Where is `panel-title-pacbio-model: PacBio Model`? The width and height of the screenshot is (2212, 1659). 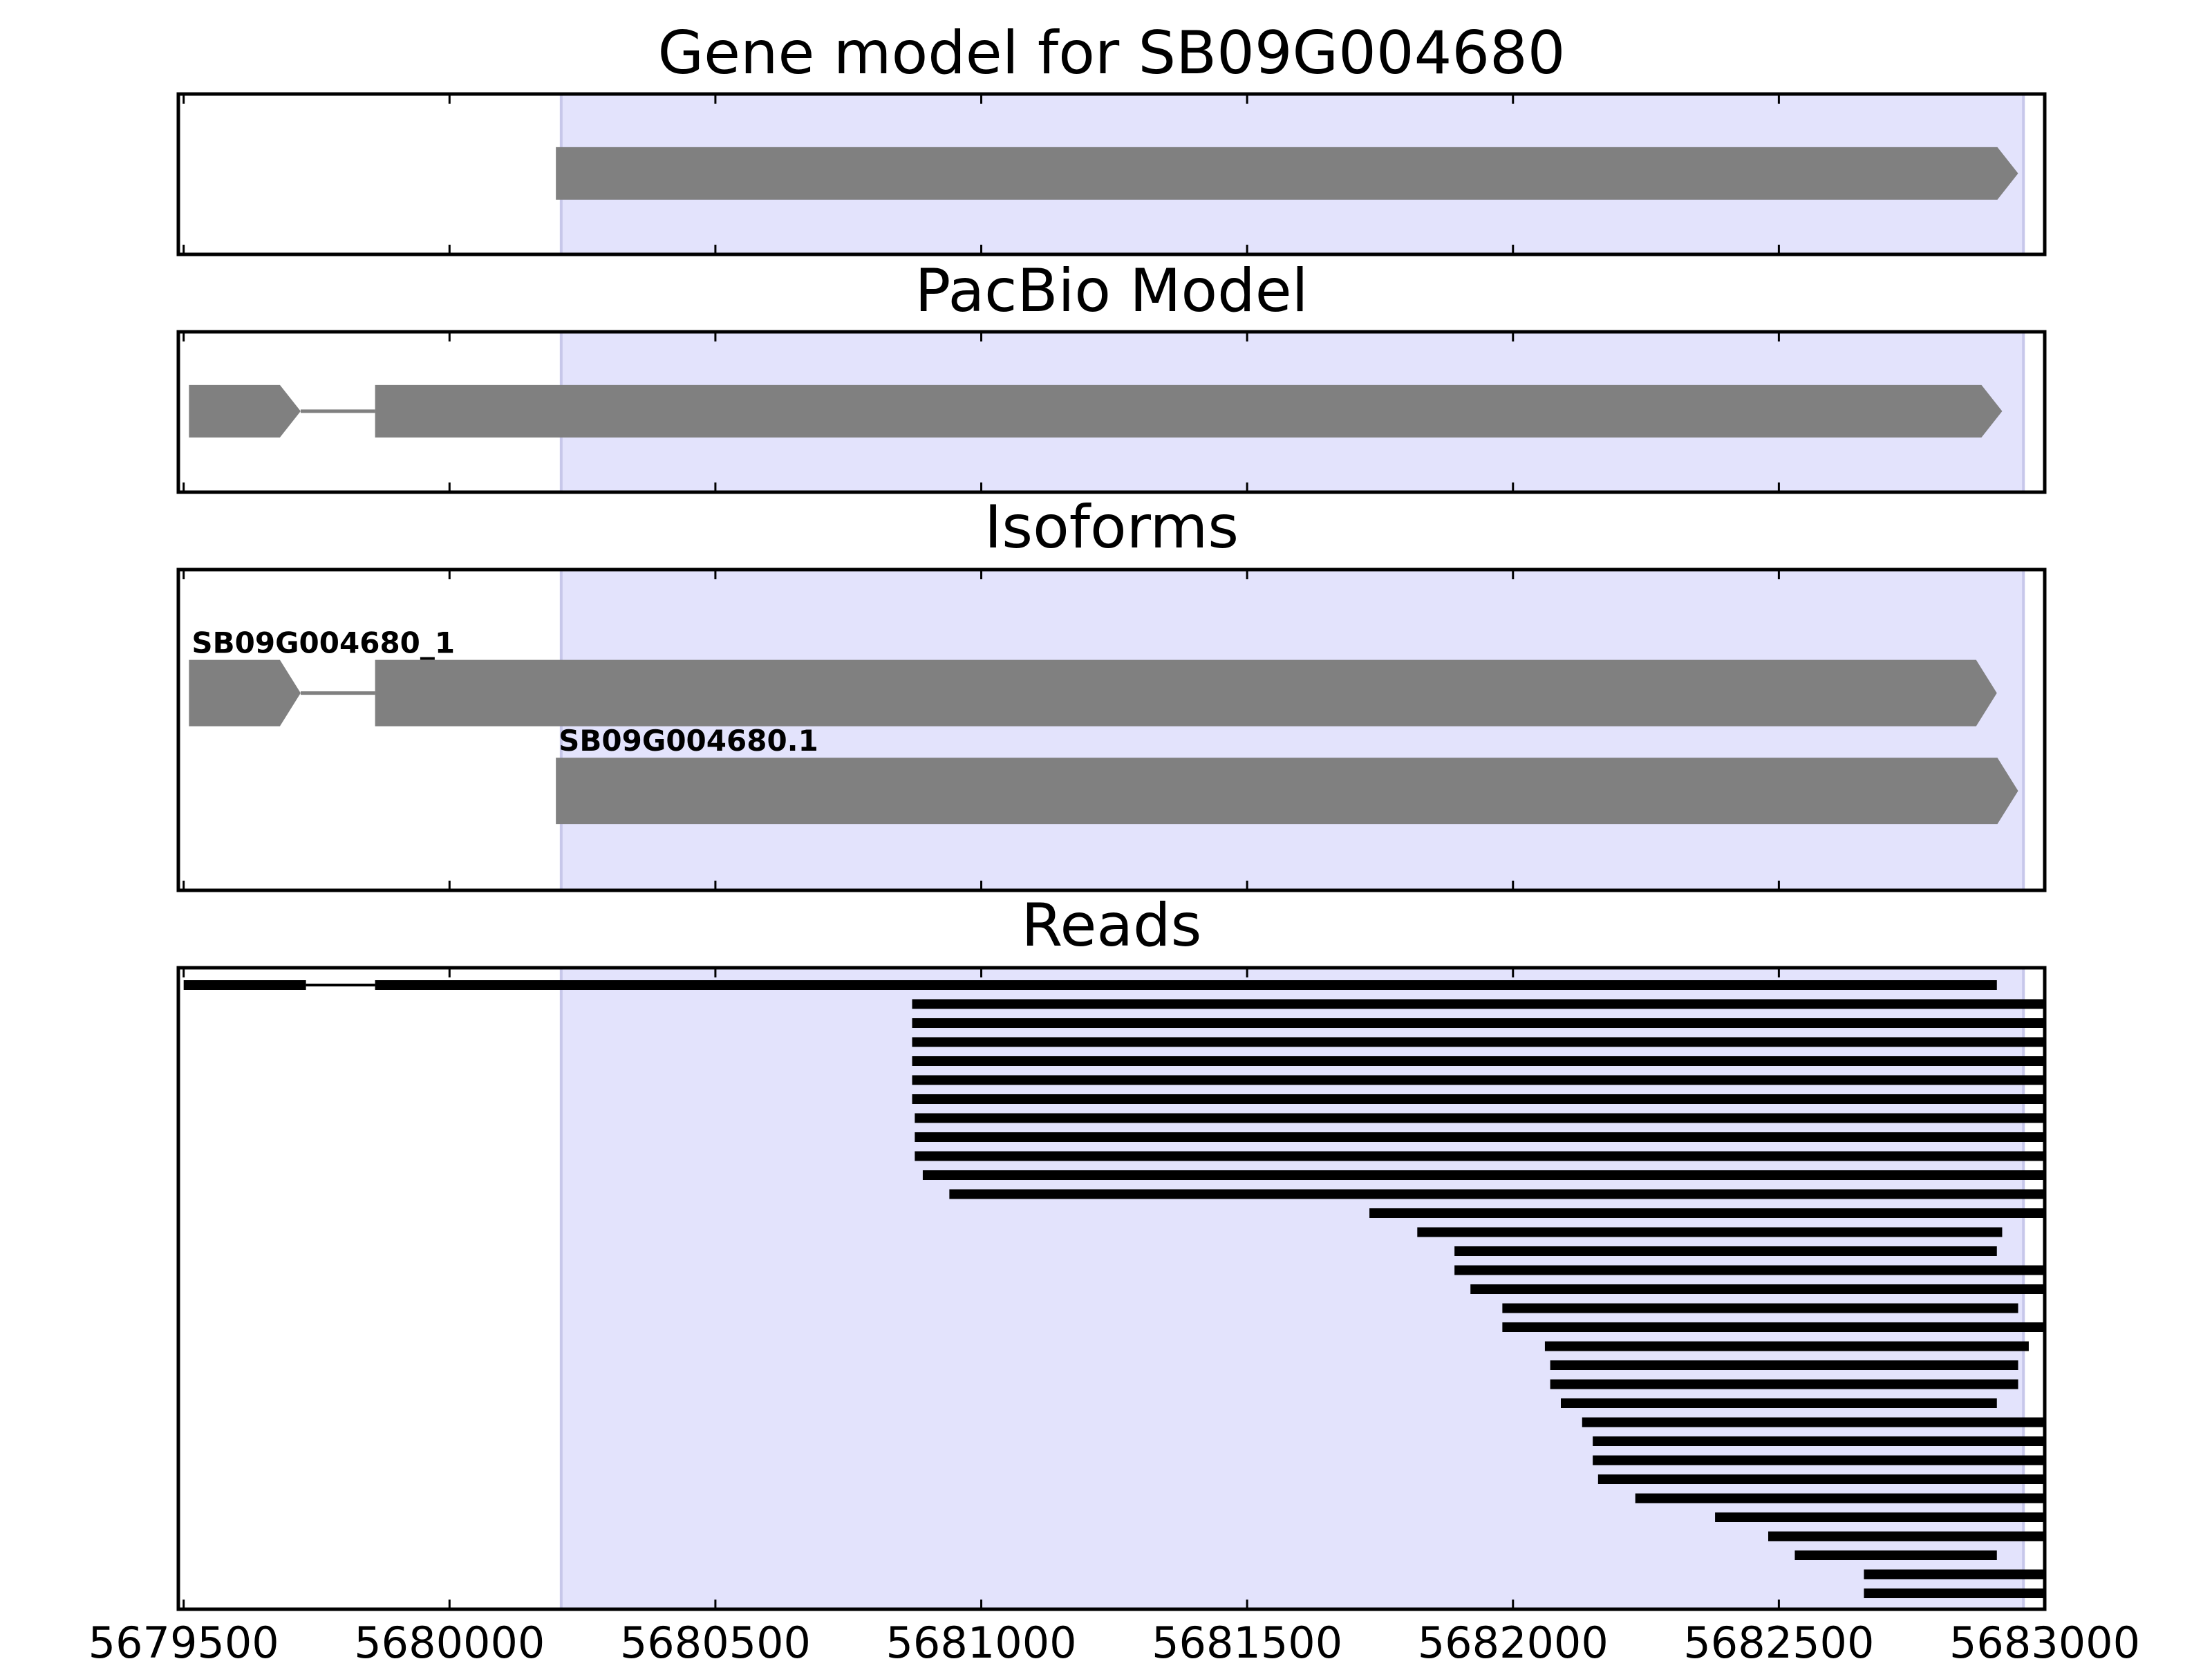 panel-title-pacbio-model: PacBio Model is located at coordinates (1111, 291).